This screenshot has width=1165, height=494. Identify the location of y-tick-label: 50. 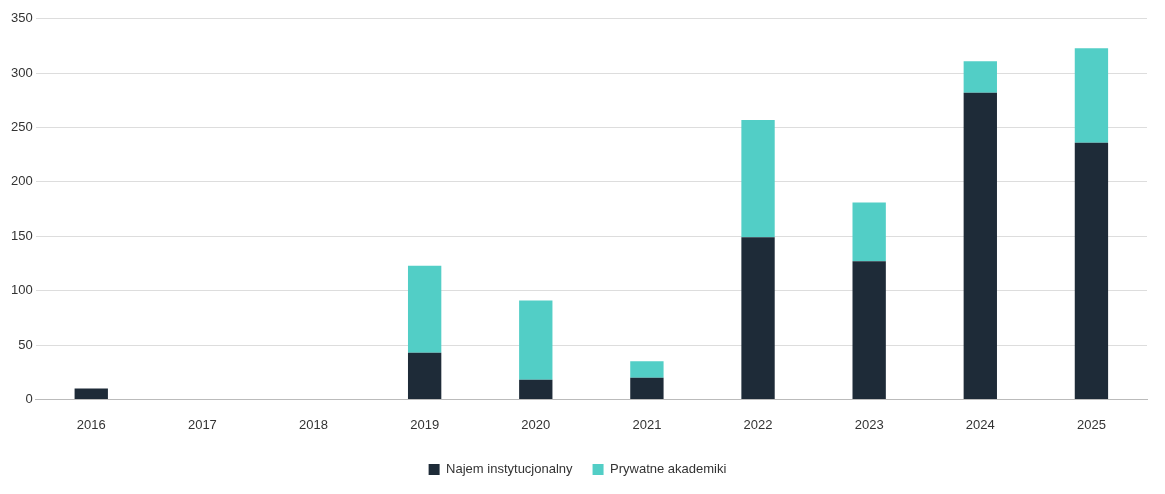
(25, 344).